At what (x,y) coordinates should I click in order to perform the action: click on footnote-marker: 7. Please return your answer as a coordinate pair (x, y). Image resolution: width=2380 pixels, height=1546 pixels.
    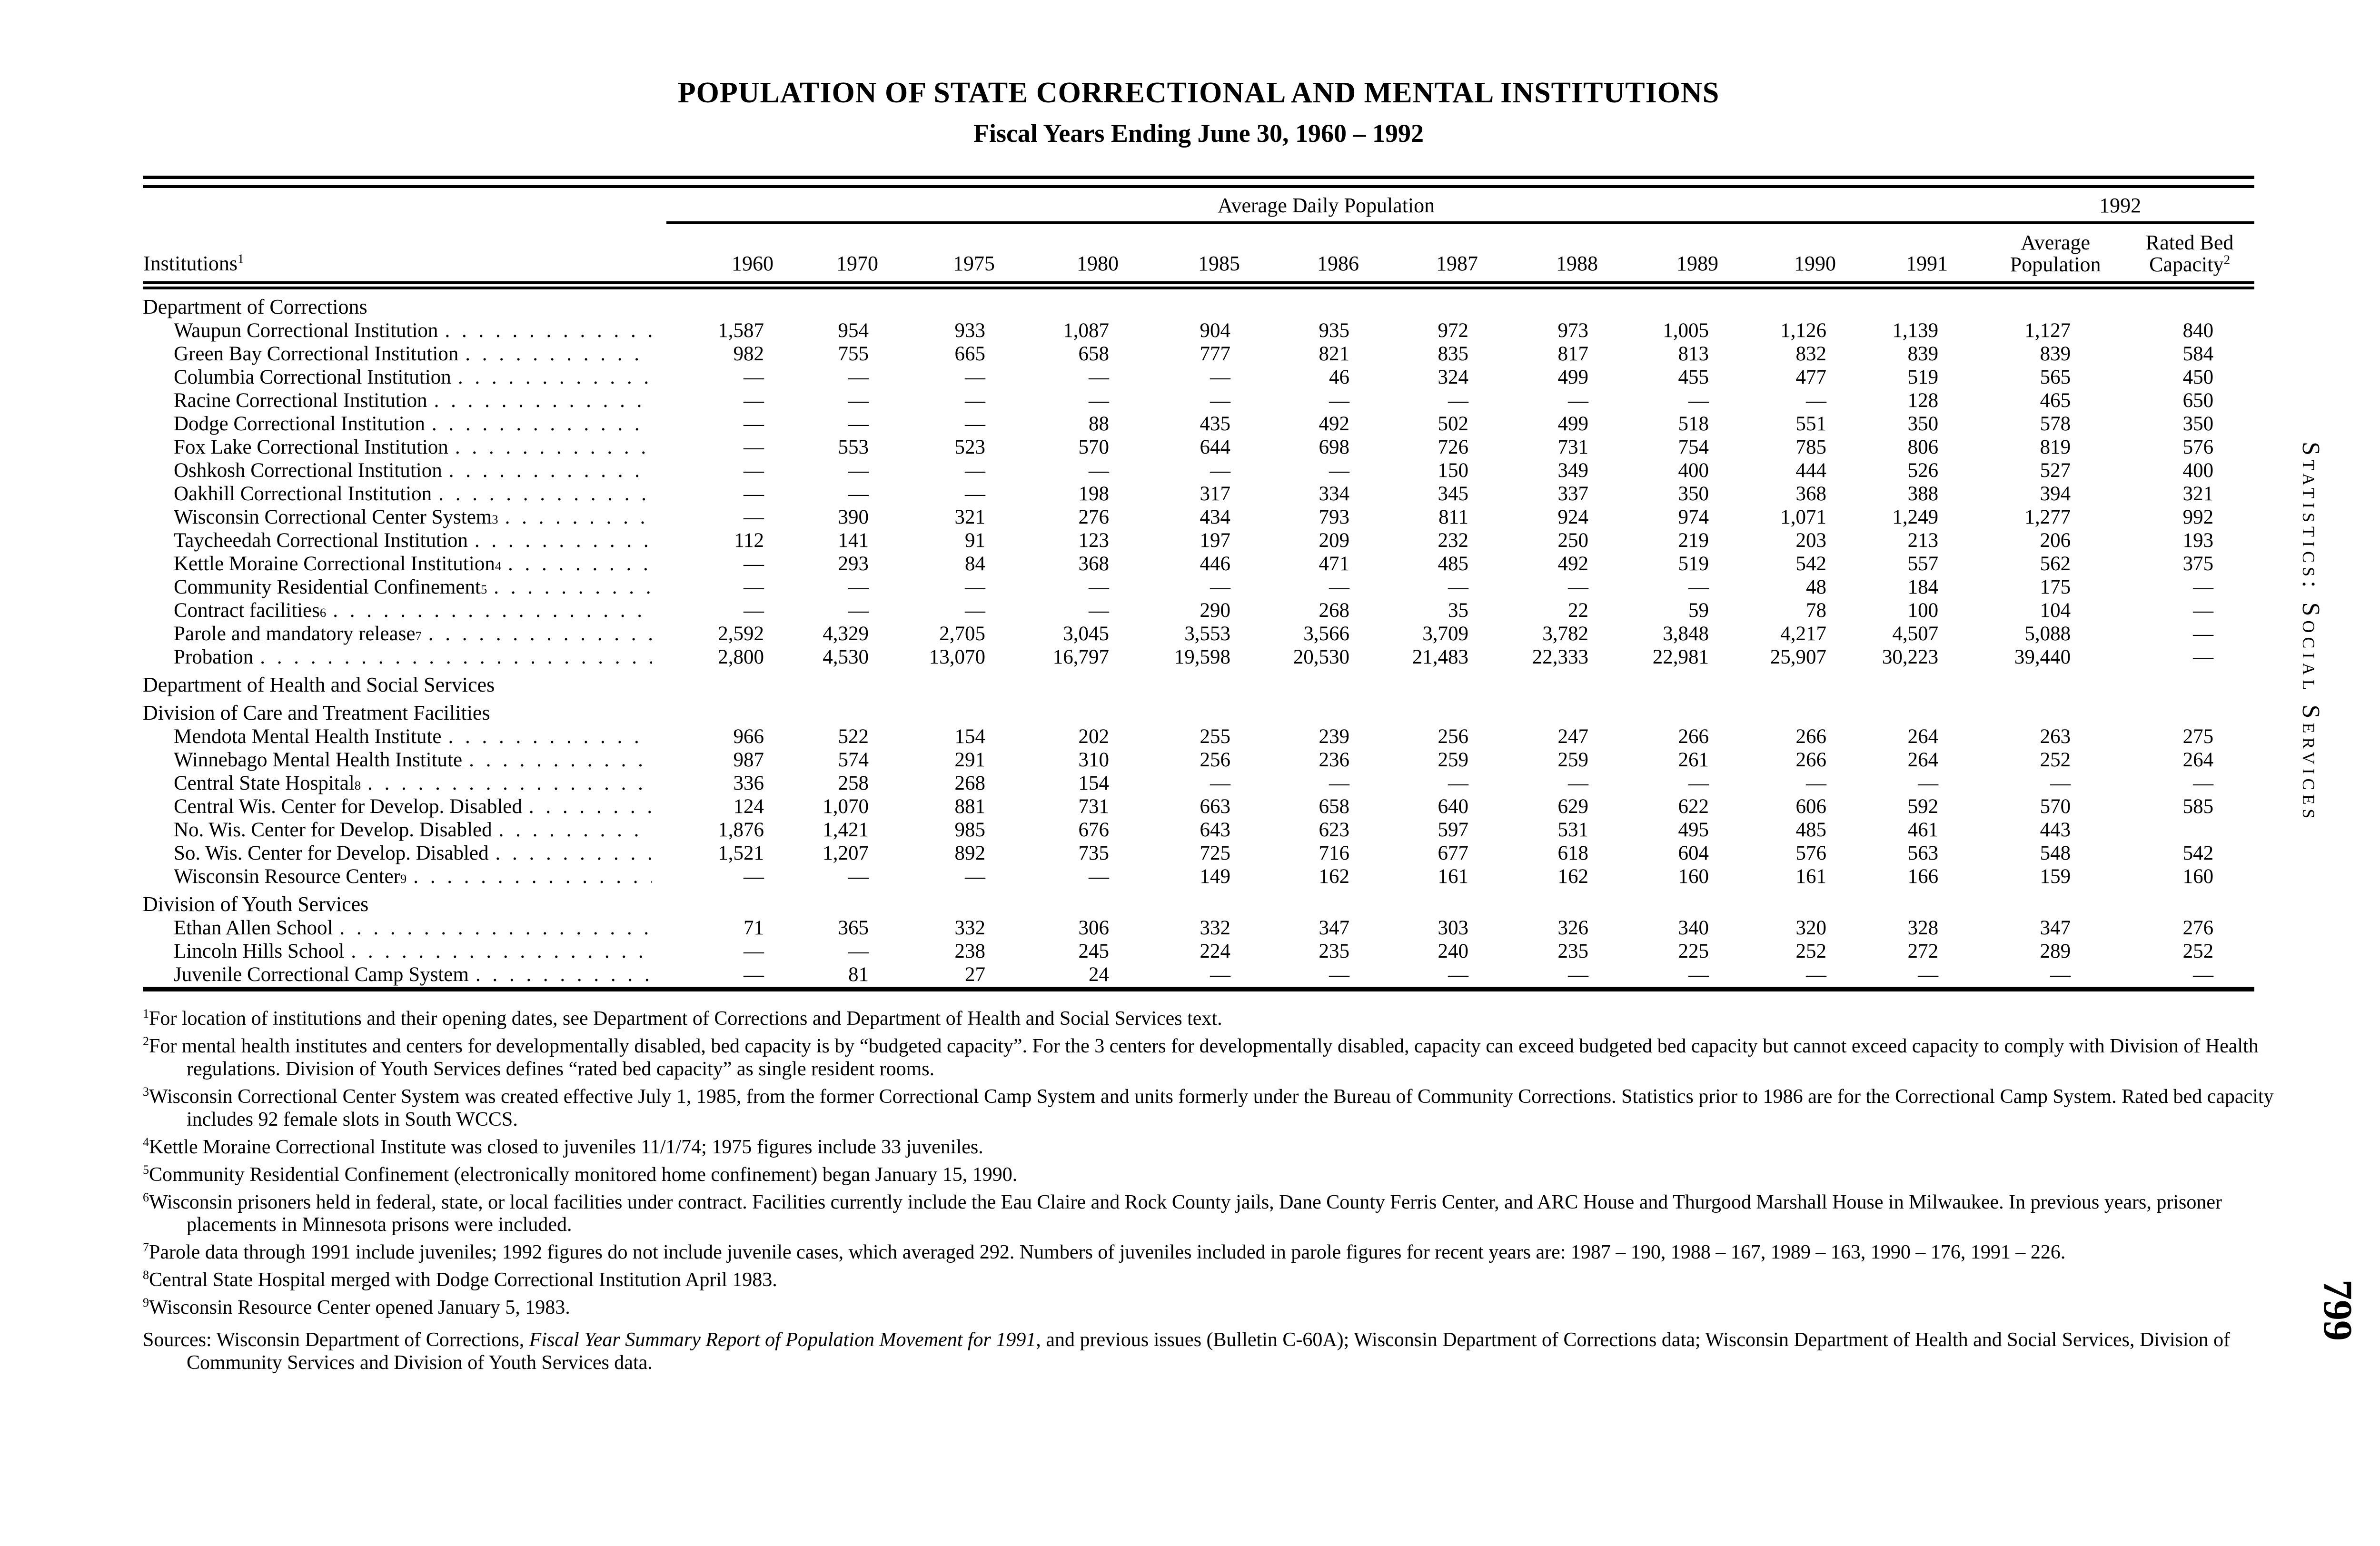
    Looking at the image, I should click on (146, 1247).